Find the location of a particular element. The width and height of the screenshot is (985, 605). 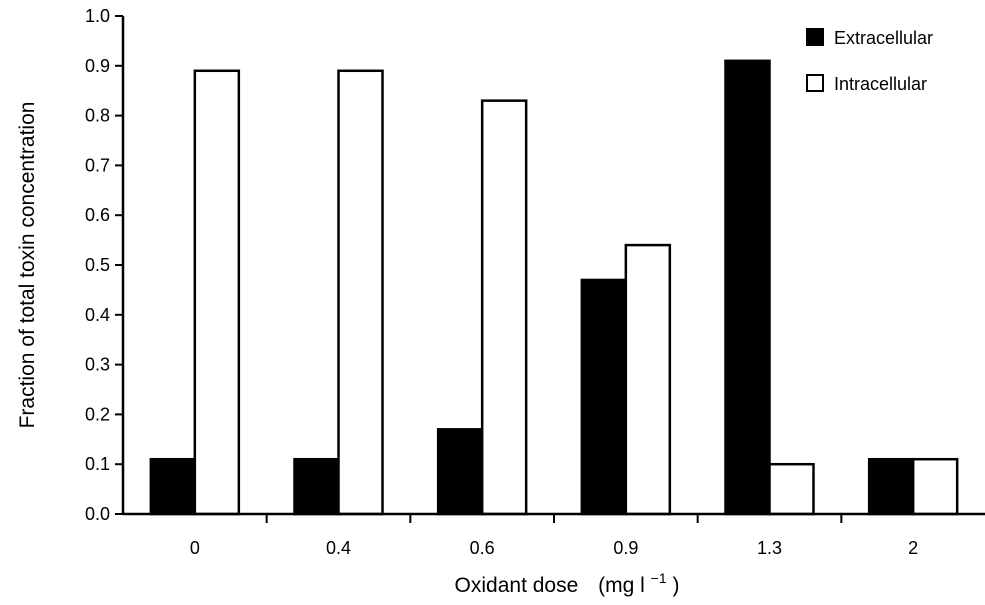

x-axis-title-unit-sup: −1 is located at coordinates (659, 578).